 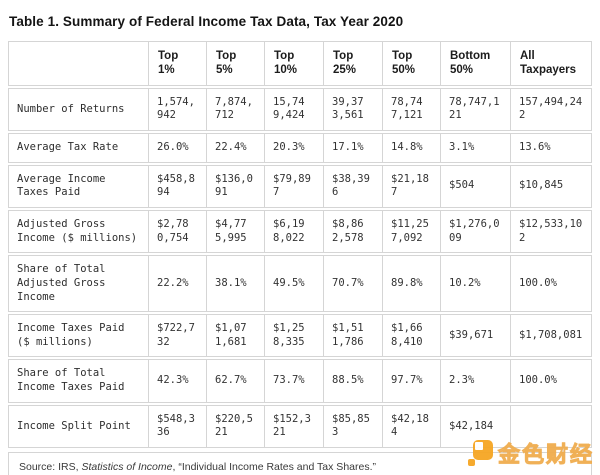 What do you see at coordinates (78, 63) in the screenshot?
I see `column-header-blank` at bounding box center [78, 63].